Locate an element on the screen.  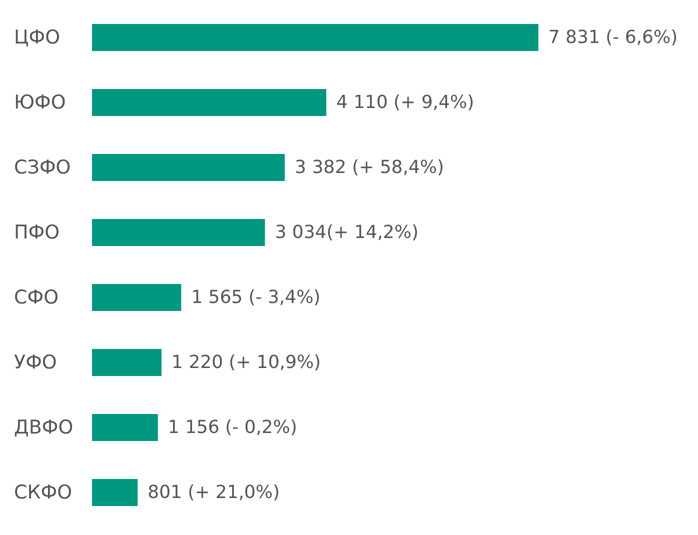
data-label: 7 831 (- 6,6%) is located at coordinates (613, 37).